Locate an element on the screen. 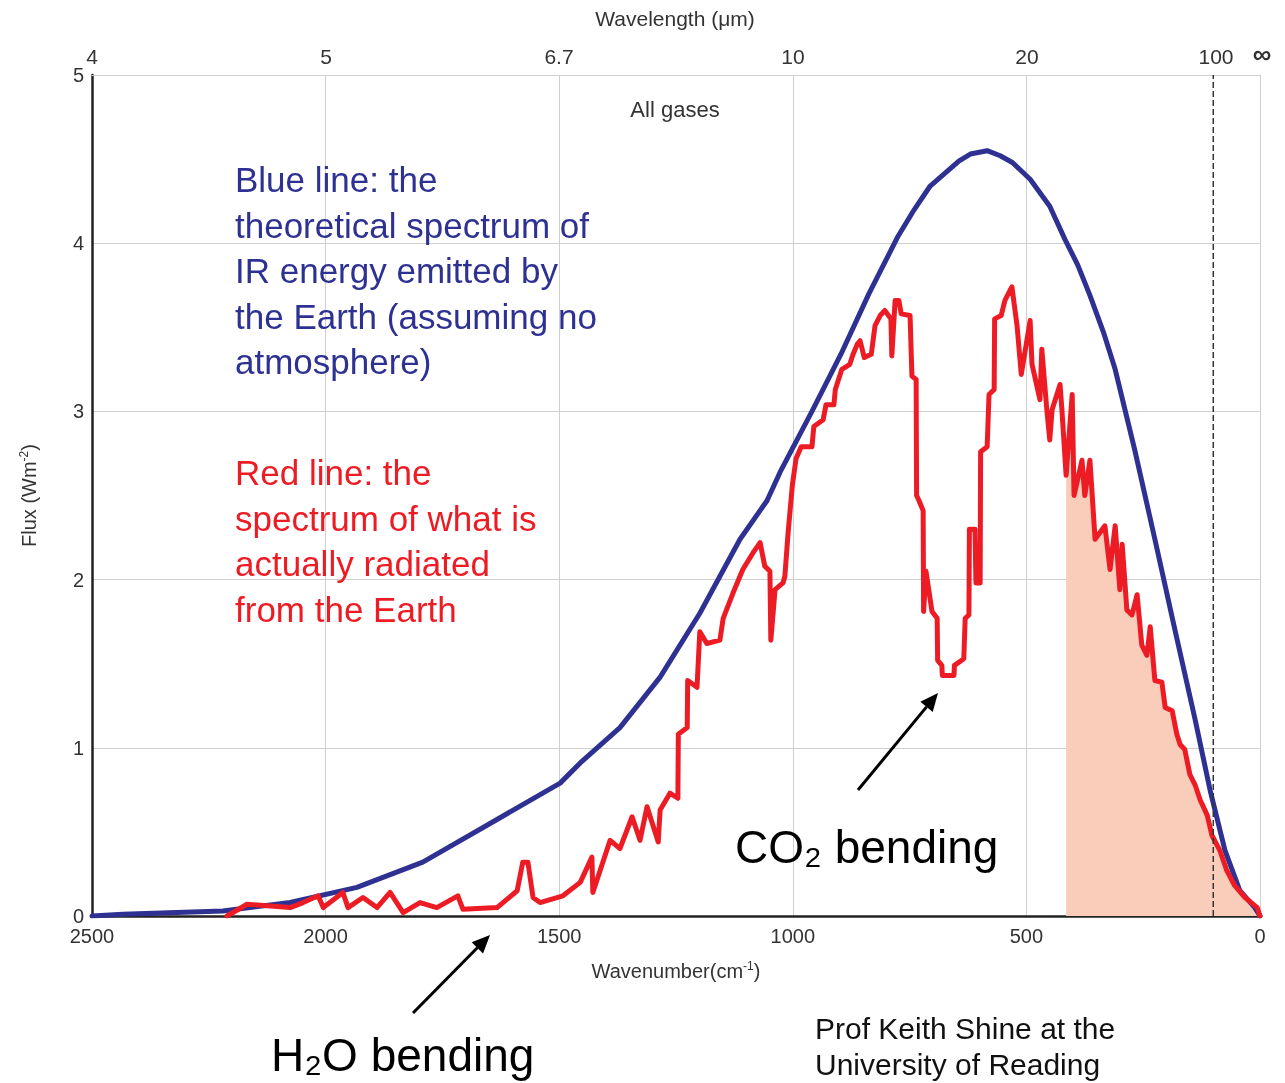 The height and width of the screenshot is (1083, 1285). text: Wavelength (μm) is located at coordinates (675, 18).